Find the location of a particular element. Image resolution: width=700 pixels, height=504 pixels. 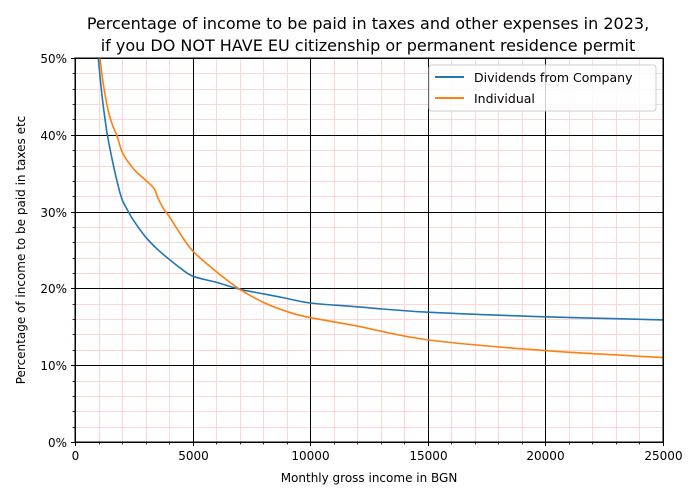

x-tick-label: 15000 is located at coordinates (428, 456).